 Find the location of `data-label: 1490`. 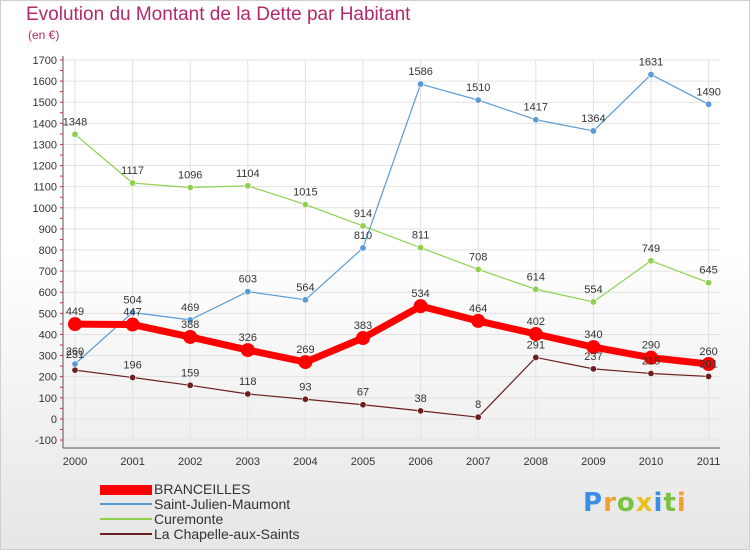

data-label: 1490 is located at coordinates (708, 92).